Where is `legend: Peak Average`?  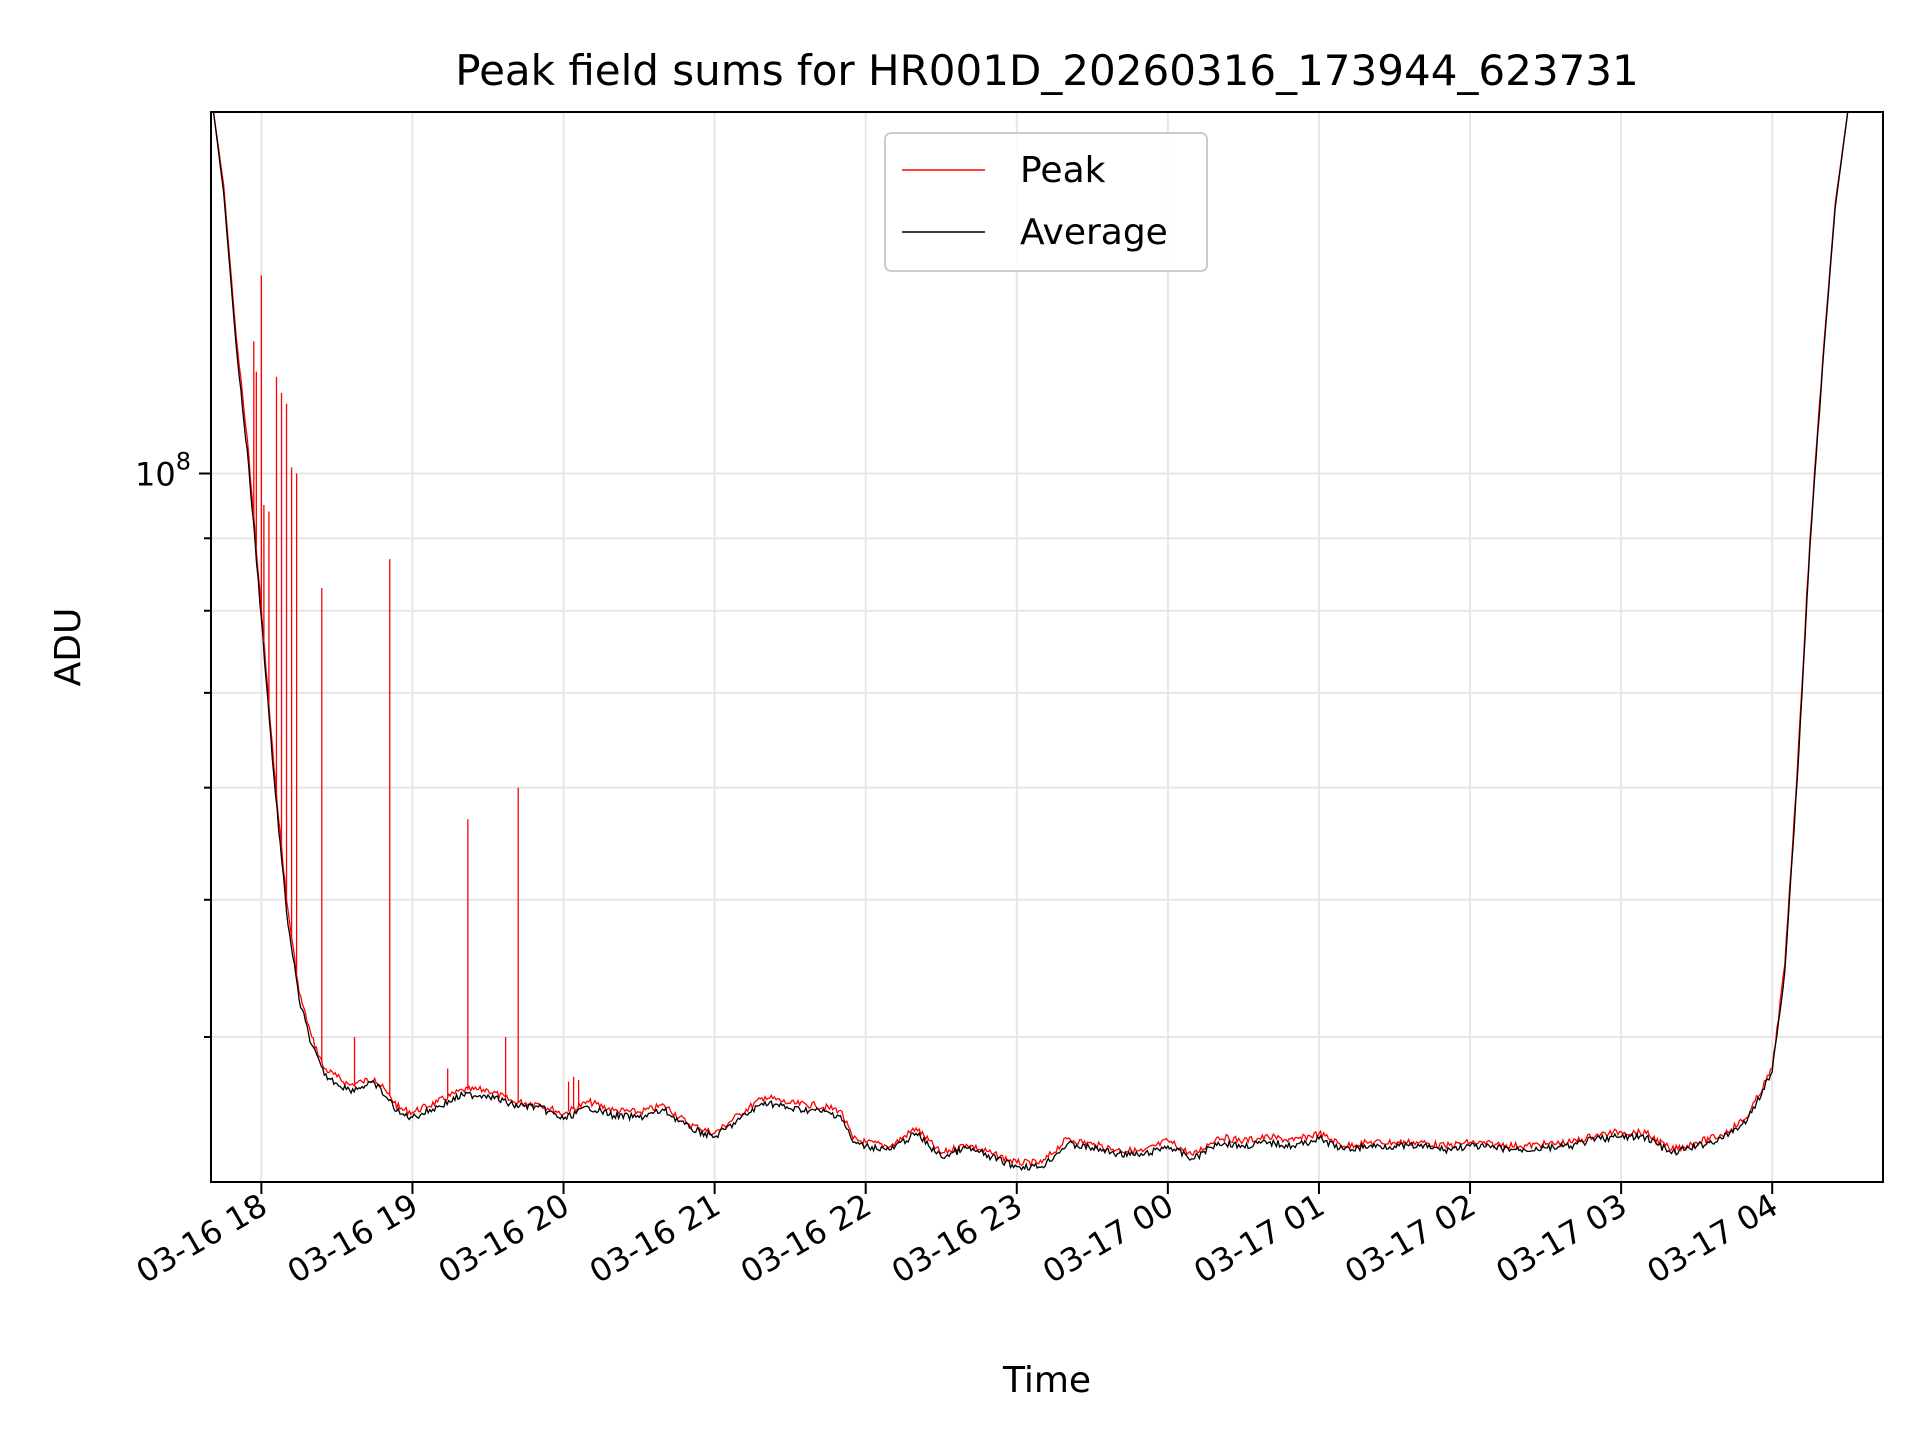 legend: Peak Average is located at coordinates (1046, 202).